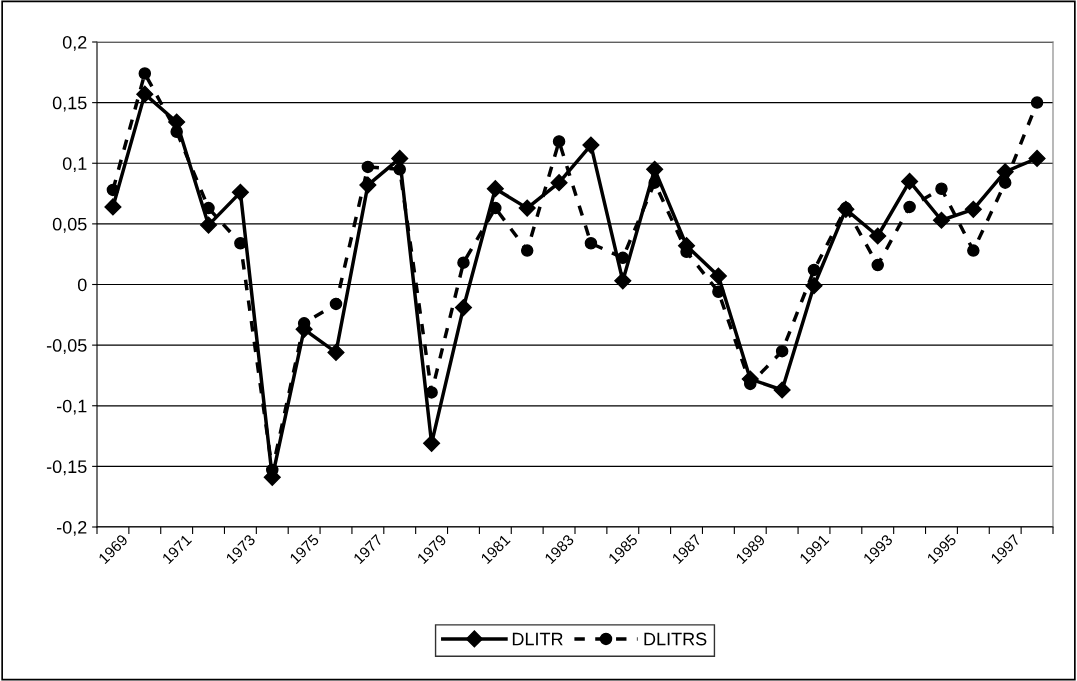 The width and height of the screenshot is (1077, 681). I want to click on y-tick-label: 0,1, so click(74, 165).